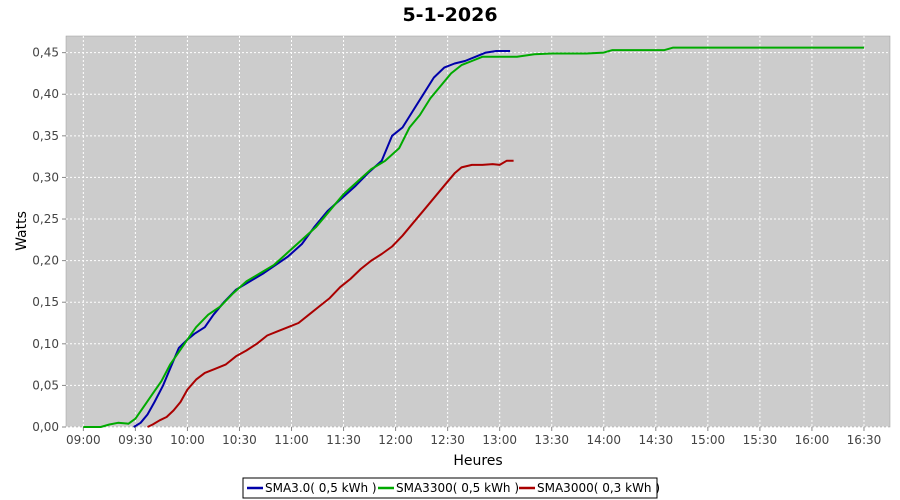 This screenshot has width=900, height=500. Describe the element at coordinates (45, 302) in the screenshot. I see `y-tick-label: 0,15` at that location.